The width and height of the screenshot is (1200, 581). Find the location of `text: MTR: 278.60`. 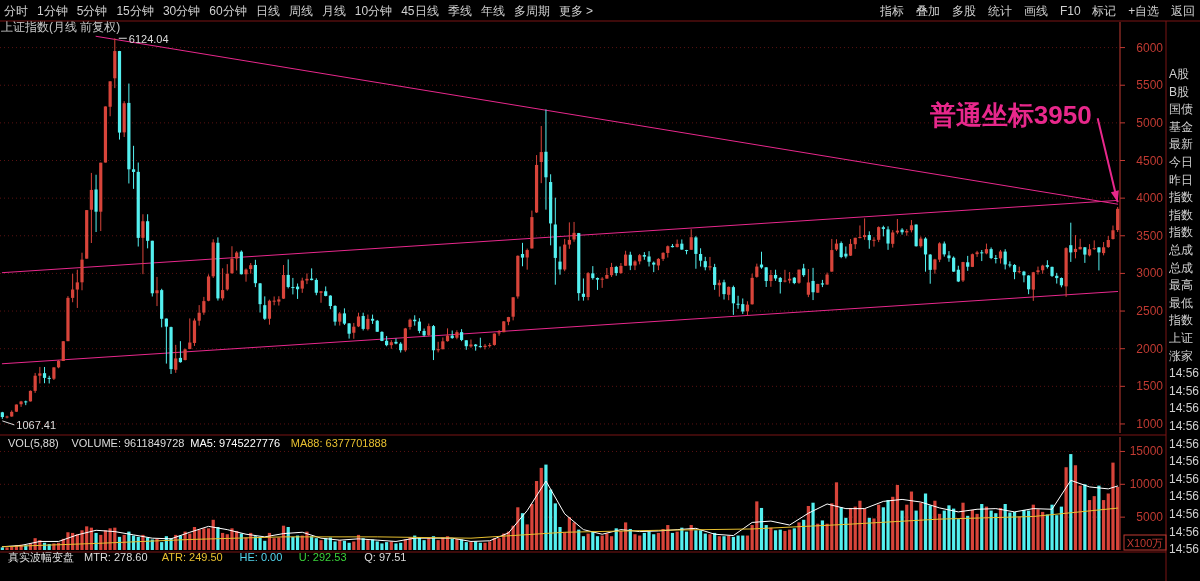

text: MTR: 278.60 is located at coordinates (116, 557).